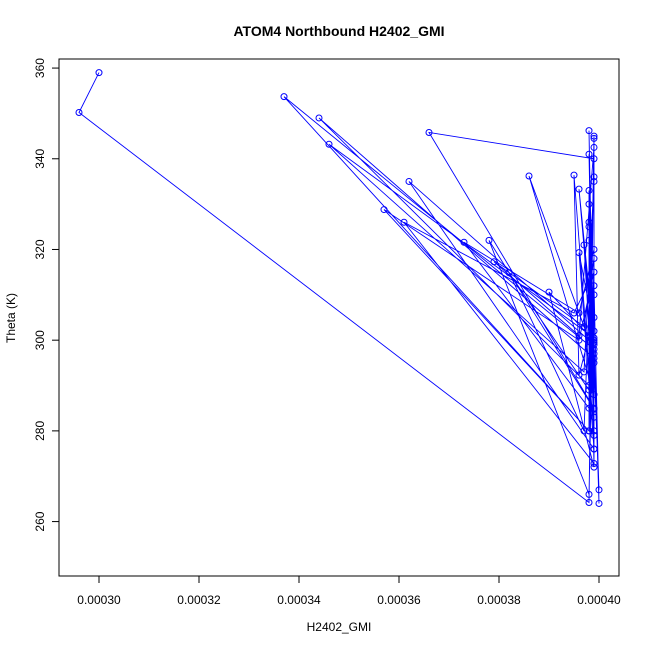 The height and width of the screenshot is (650, 650). What do you see at coordinates (40, 431) in the screenshot?
I see `y-tick-label: 280` at bounding box center [40, 431].